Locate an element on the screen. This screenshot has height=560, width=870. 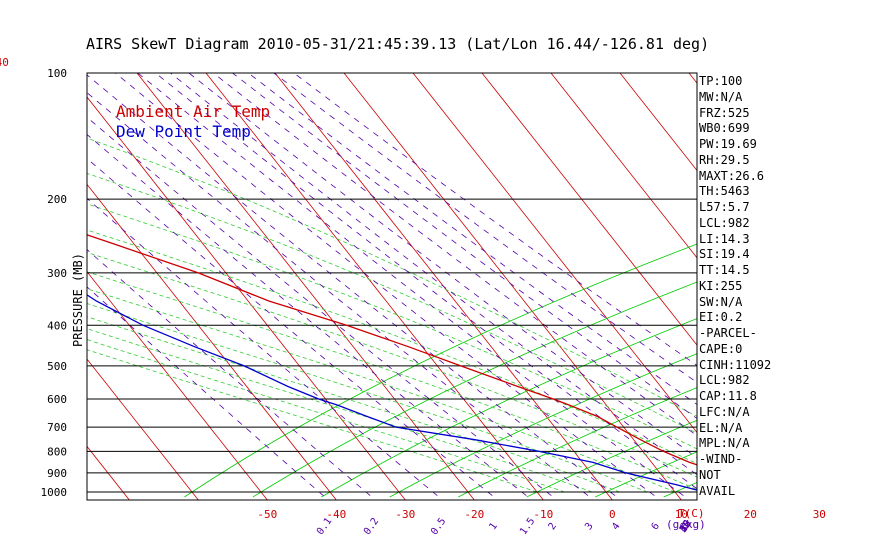
index-row: MPL:N/A is located at coordinates (724, 443).